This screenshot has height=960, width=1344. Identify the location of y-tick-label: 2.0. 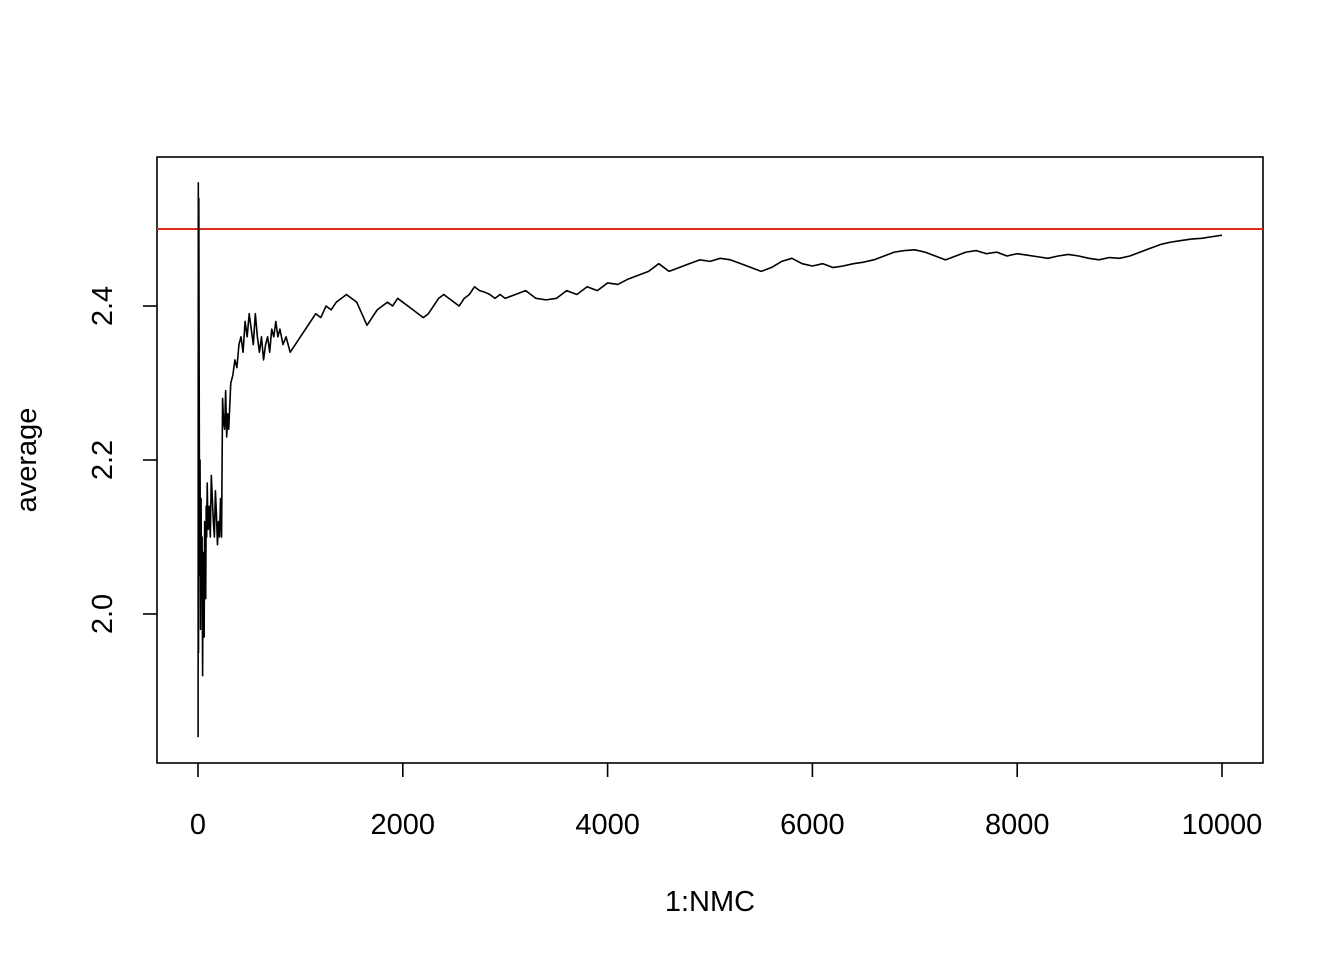
(103, 614).